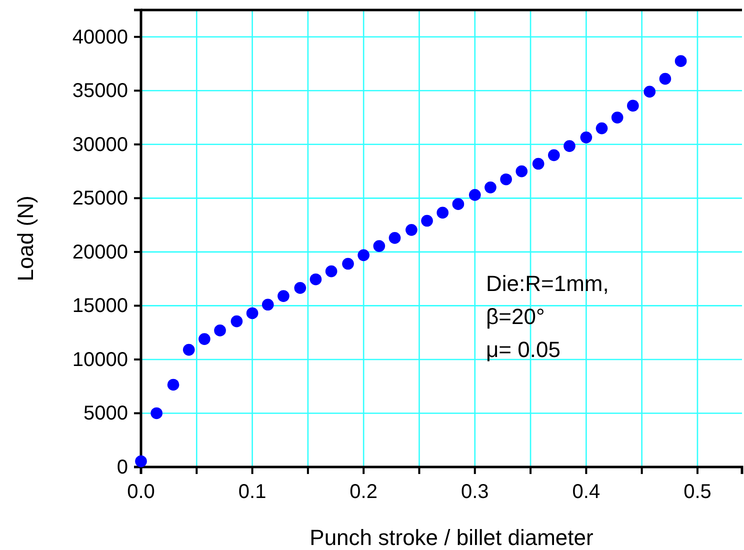 The image size is (744, 550). What do you see at coordinates (100, 359) in the screenshot?
I see `y-tick-label: 10000` at bounding box center [100, 359].